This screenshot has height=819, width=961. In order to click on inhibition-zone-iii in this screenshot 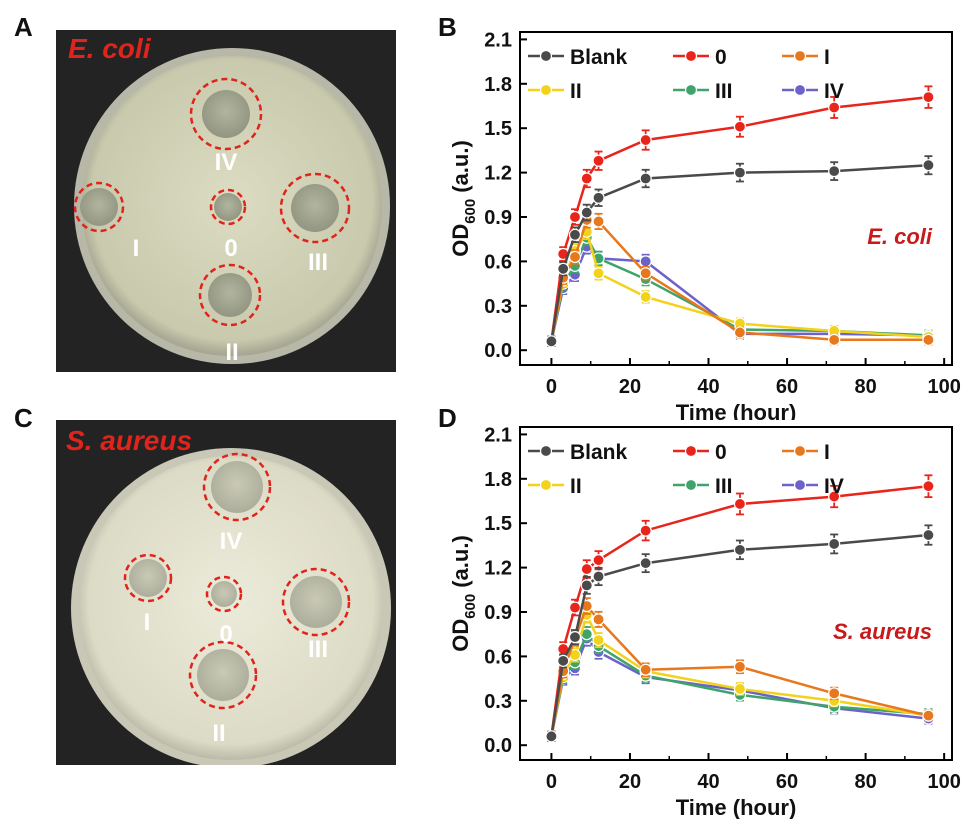, I will do `click(316, 602)`.